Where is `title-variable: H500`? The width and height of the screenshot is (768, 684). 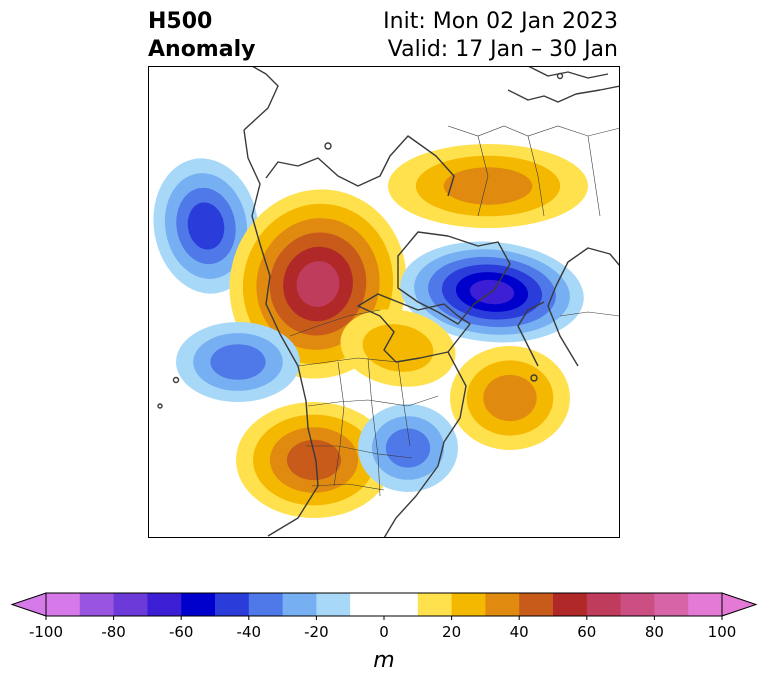 title-variable: H500 is located at coordinates (180, 21).